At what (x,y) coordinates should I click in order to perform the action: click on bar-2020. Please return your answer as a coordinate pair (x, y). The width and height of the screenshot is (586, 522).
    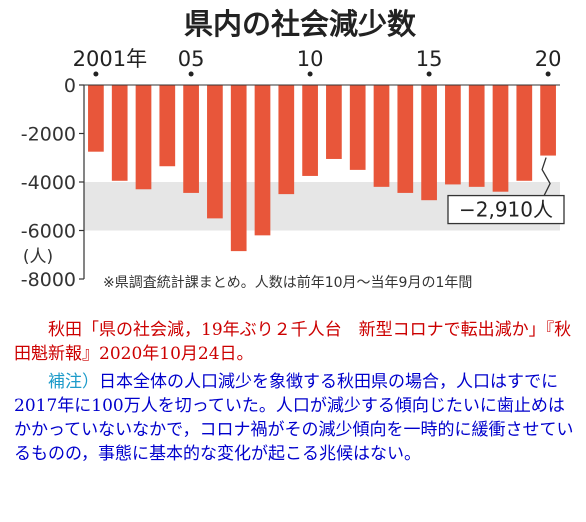
    Looking at the image, I should click on (548, 120).